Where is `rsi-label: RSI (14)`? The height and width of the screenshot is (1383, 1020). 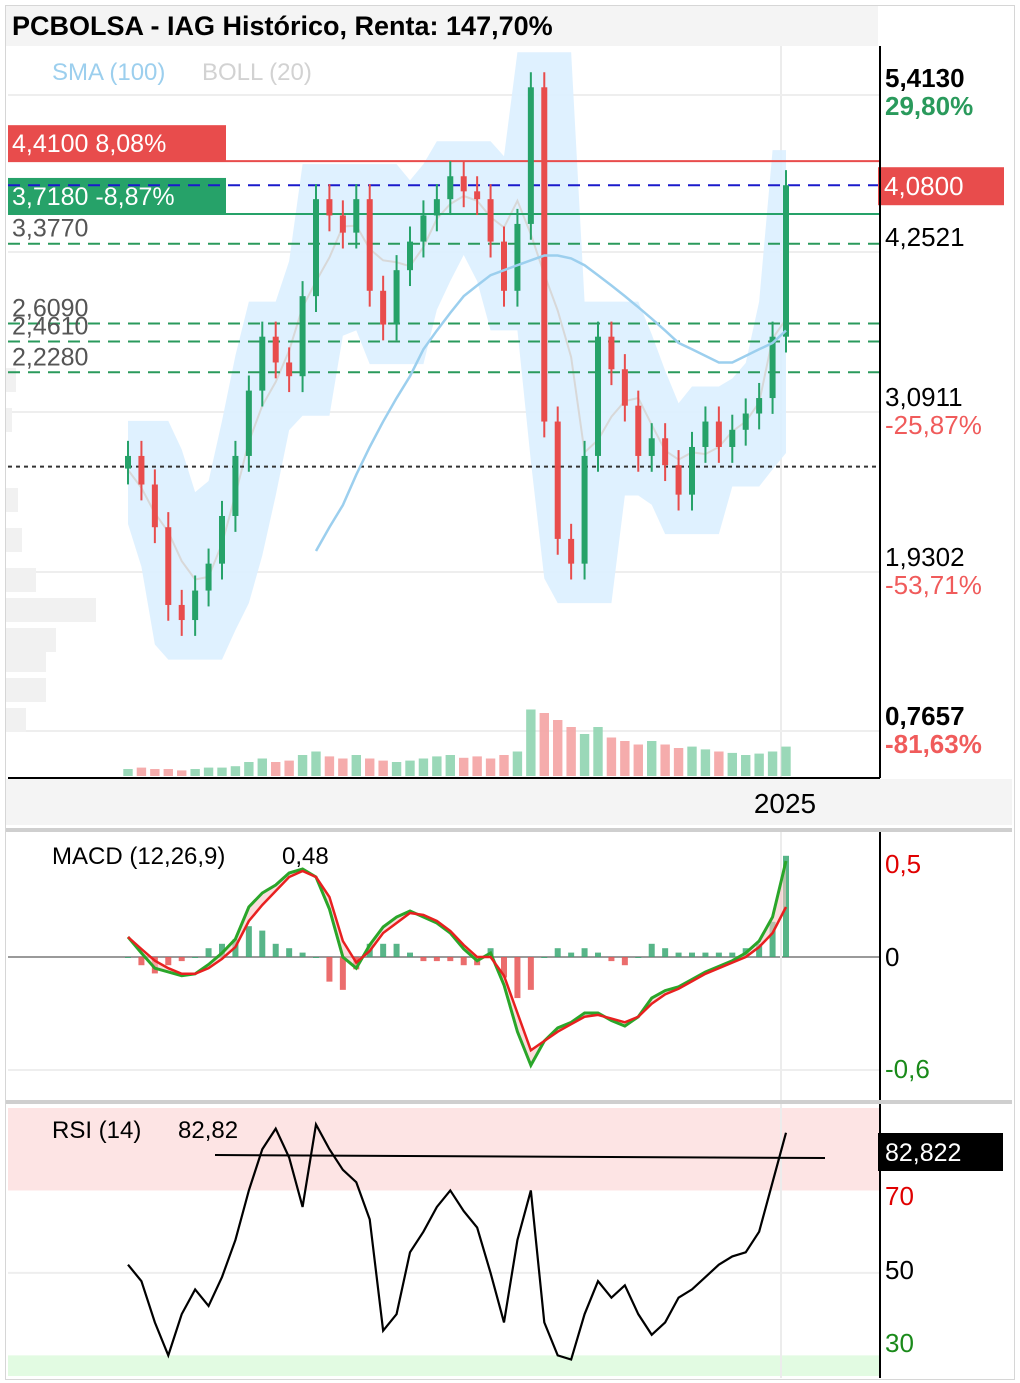 rsi-label: RSI (14) is located at coordinates (96, 1130).